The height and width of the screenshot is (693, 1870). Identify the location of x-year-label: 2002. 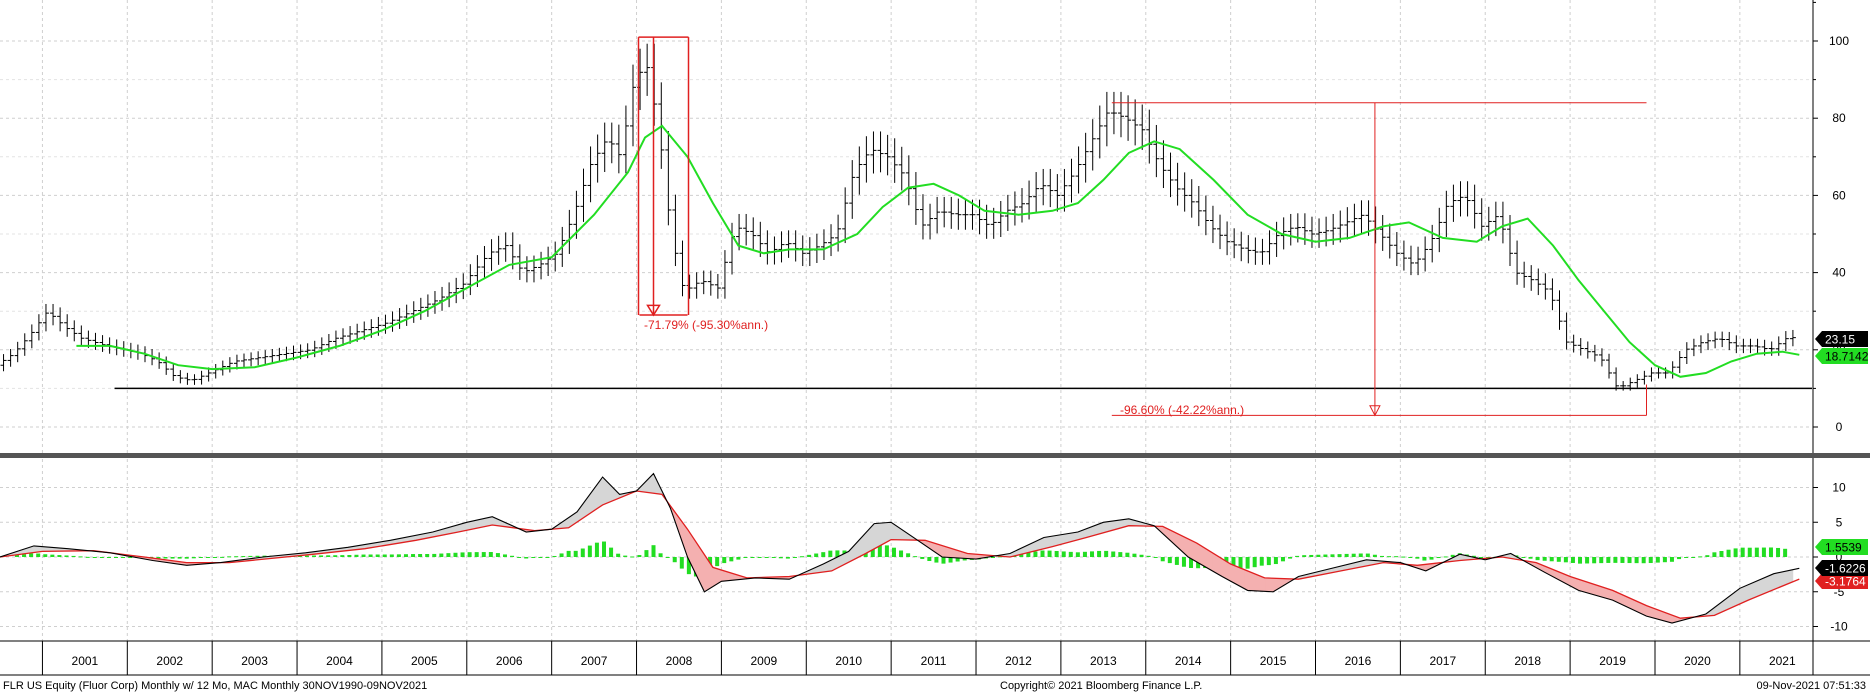
(169, 661).